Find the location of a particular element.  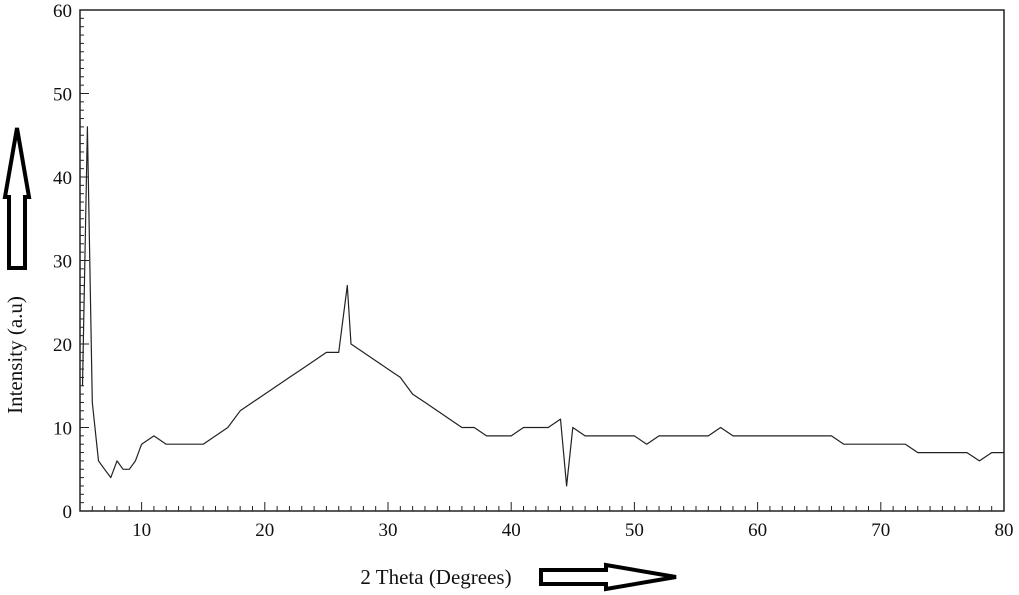

y-tick-label: 50 is located at coordinates (62, 95).